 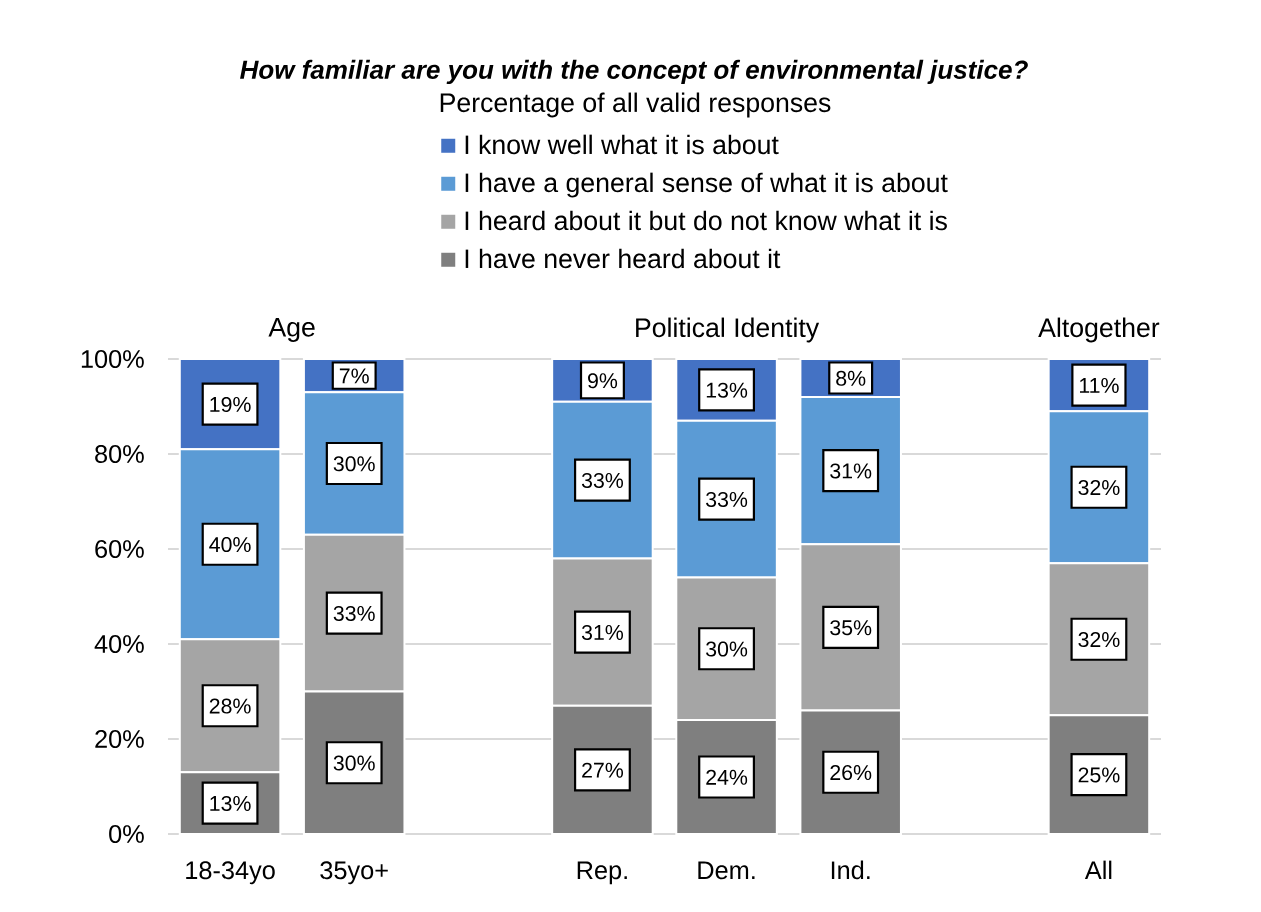 I want to click on data-label: 19%, so click(x=230, y=404).